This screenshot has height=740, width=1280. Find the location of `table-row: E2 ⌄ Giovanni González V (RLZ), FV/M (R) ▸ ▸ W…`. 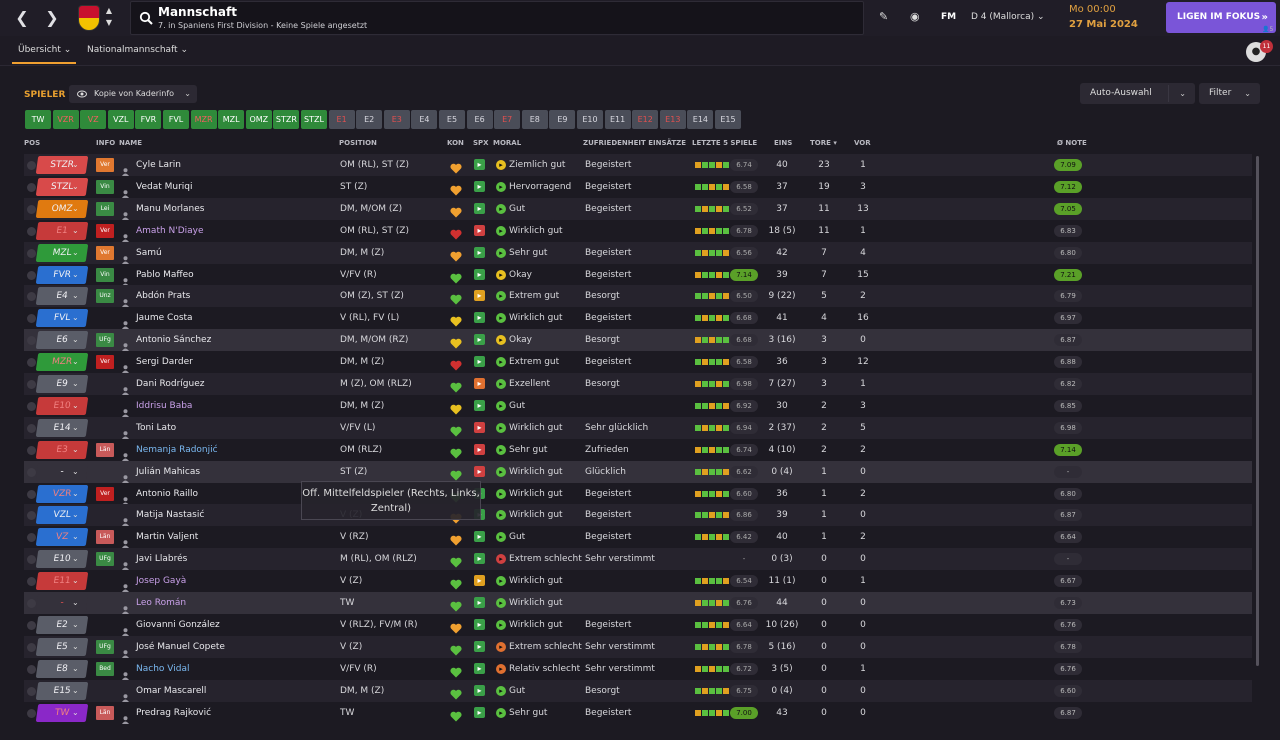

table-row: E2 ⌄ Giovanni González V (RLZ), FV/M (R) ▸ ▸ W… is located at coordinates (638, 625).